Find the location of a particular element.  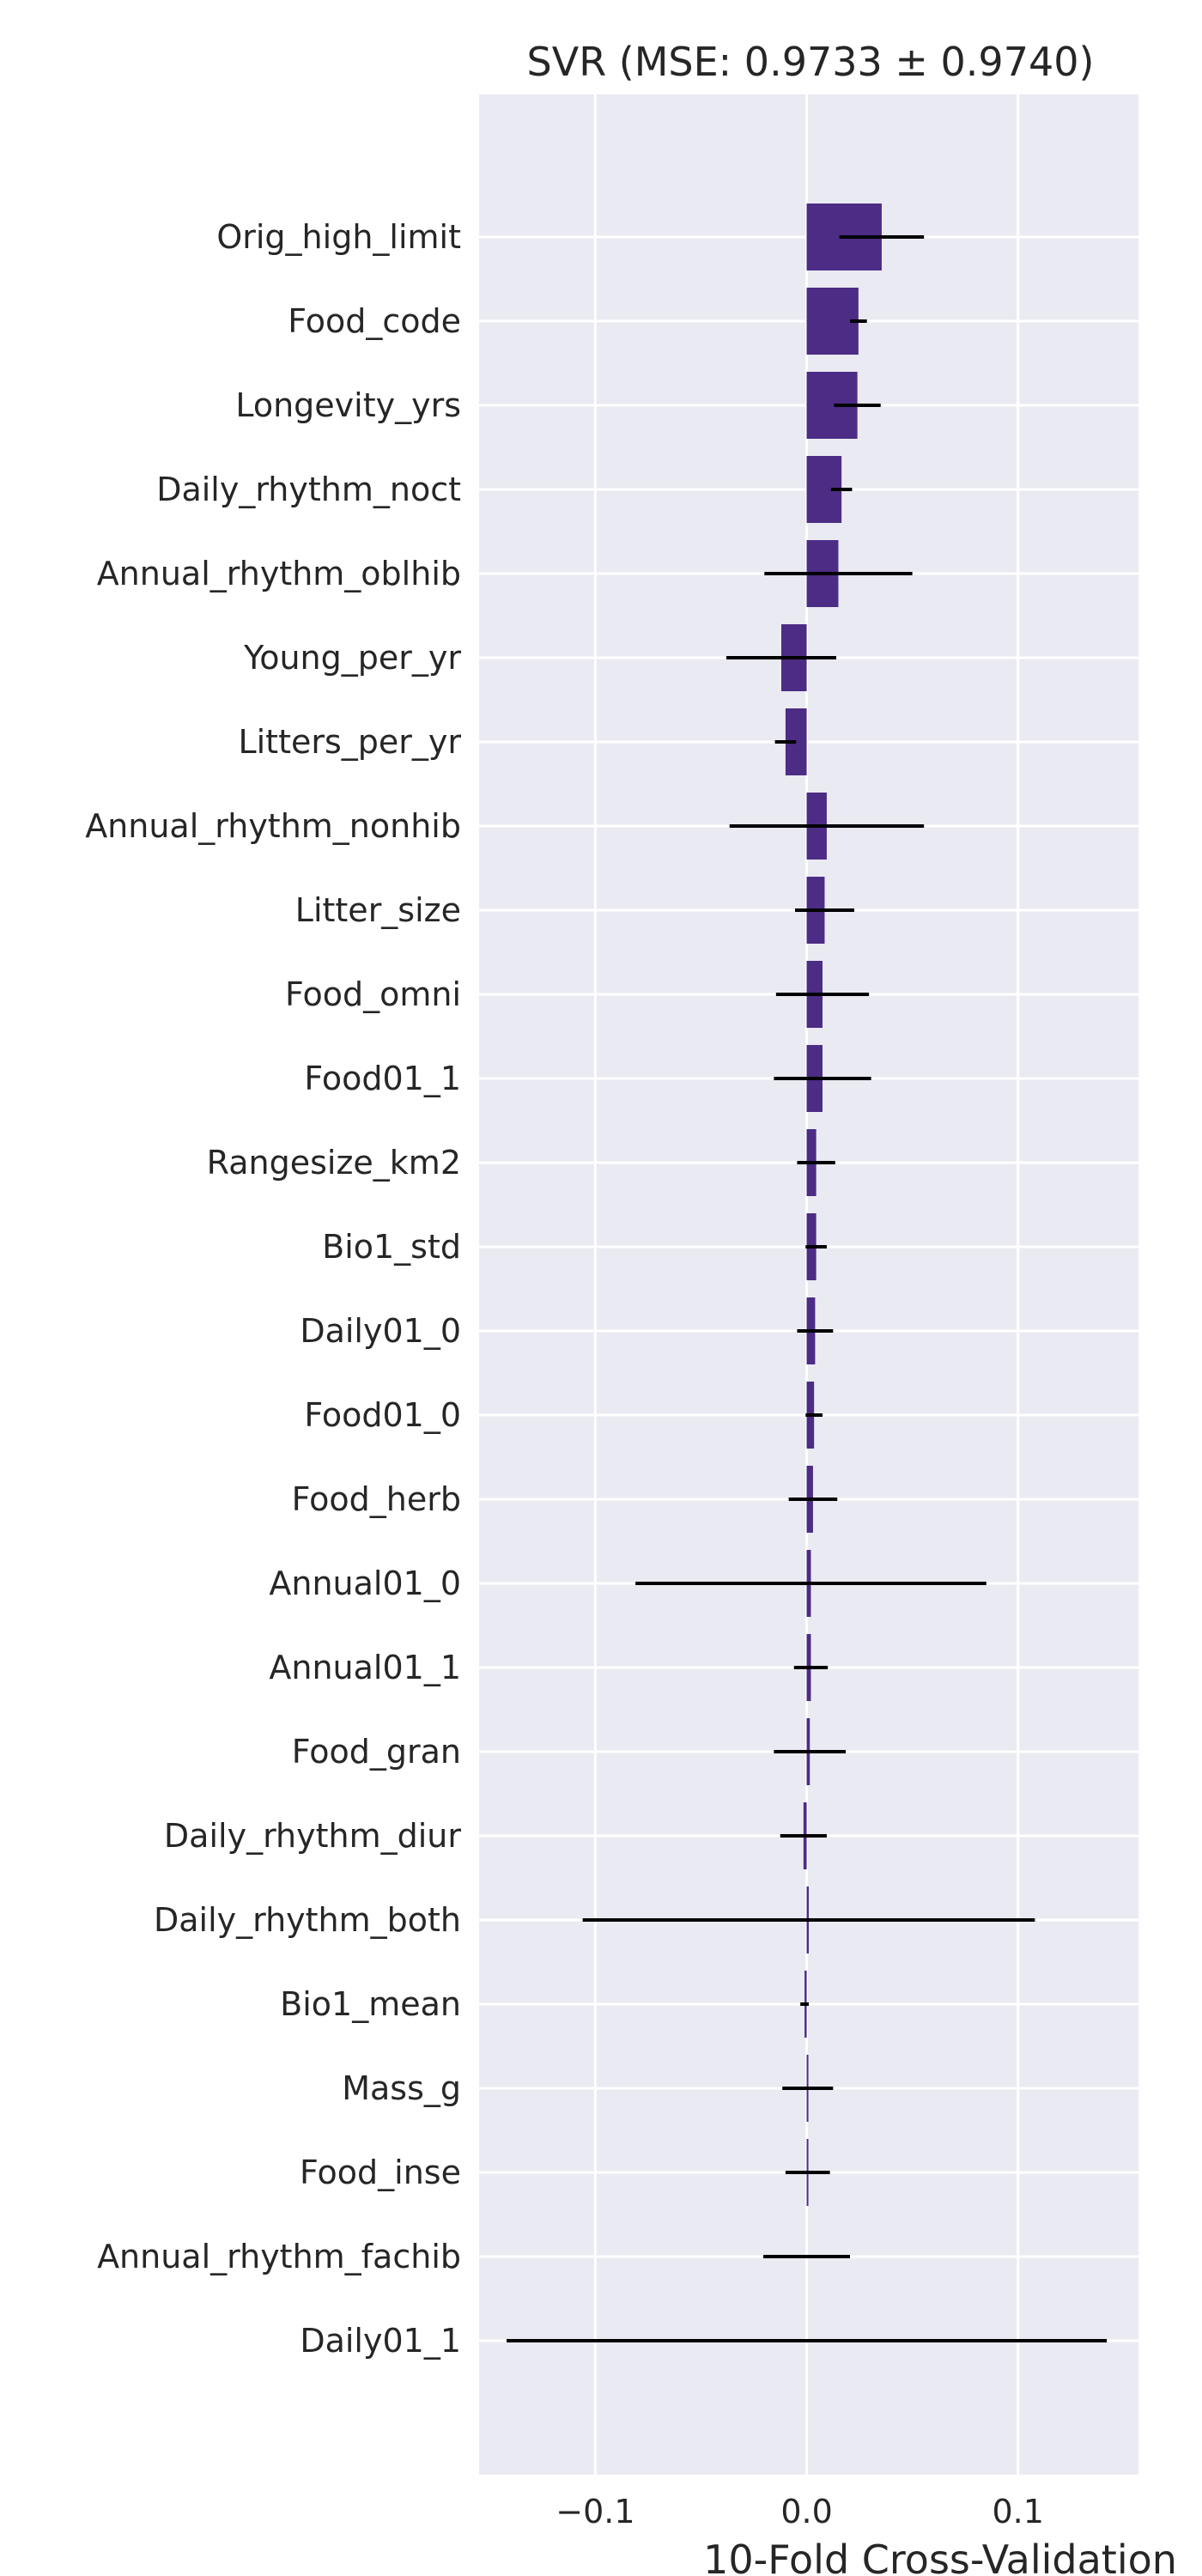

y-tick-label: Food_gran is located at coordinates (377, 1752).